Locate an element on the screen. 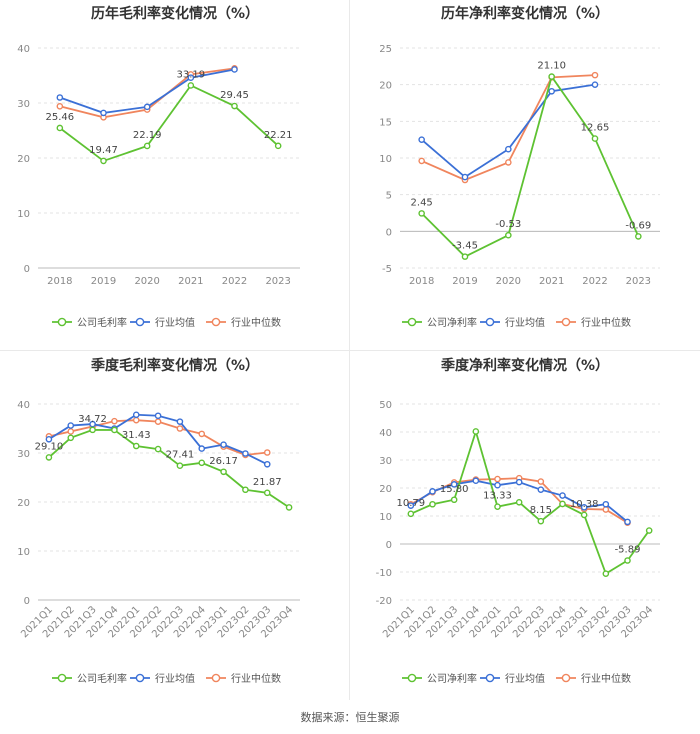 Image resolution: width=700 pixels, height=734 pixels. data-label: 12.65 is located at coordinates (595, 128).